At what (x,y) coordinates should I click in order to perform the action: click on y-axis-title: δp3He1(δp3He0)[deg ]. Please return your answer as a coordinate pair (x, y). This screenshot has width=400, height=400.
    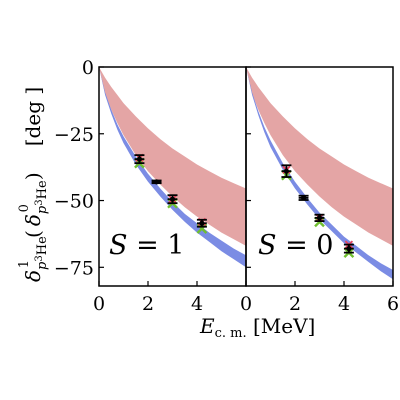
    Looking at the image, I should click on (33, 184).